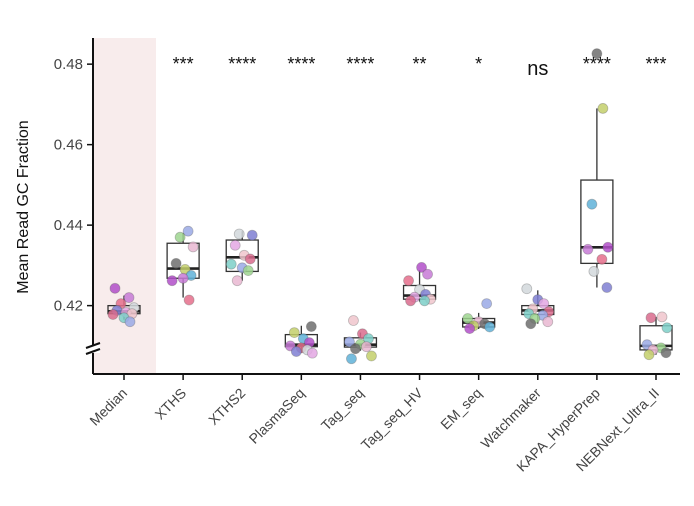 The image size is (694, 506). I want to click on x-tick-label: Tag_seq, so click(342, 409).